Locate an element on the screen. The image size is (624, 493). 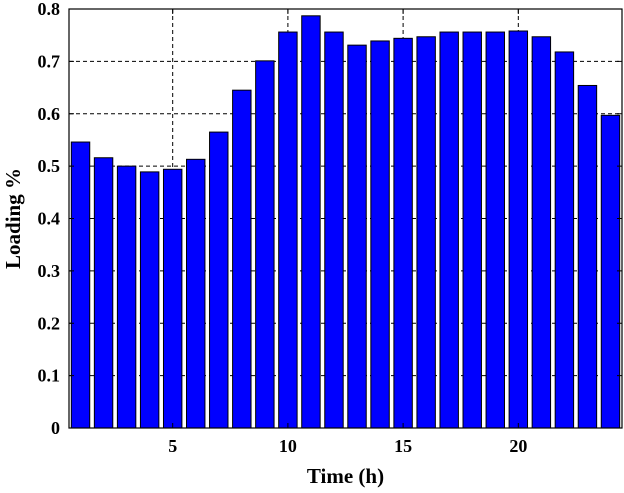
y-tick-label: 0.3 is located at coordinates (49, 271).